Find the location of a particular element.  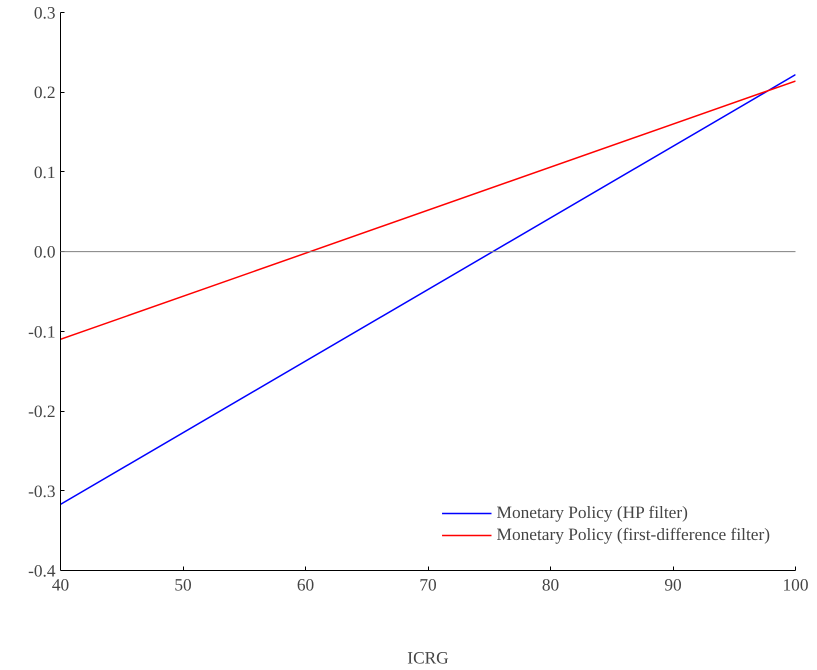

y-tick-label: -0.3 is located at coordinates (42, 491).